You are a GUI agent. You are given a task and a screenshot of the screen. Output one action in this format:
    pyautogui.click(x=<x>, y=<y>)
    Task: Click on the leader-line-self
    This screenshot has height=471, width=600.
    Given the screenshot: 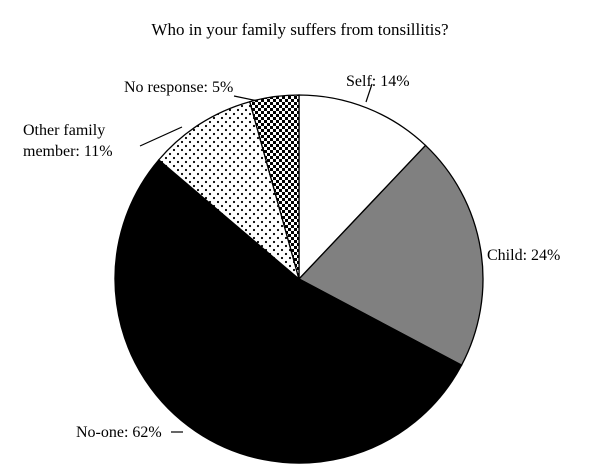 What is the action you would take?
    pyautogui.click(x=369, y=93)
    